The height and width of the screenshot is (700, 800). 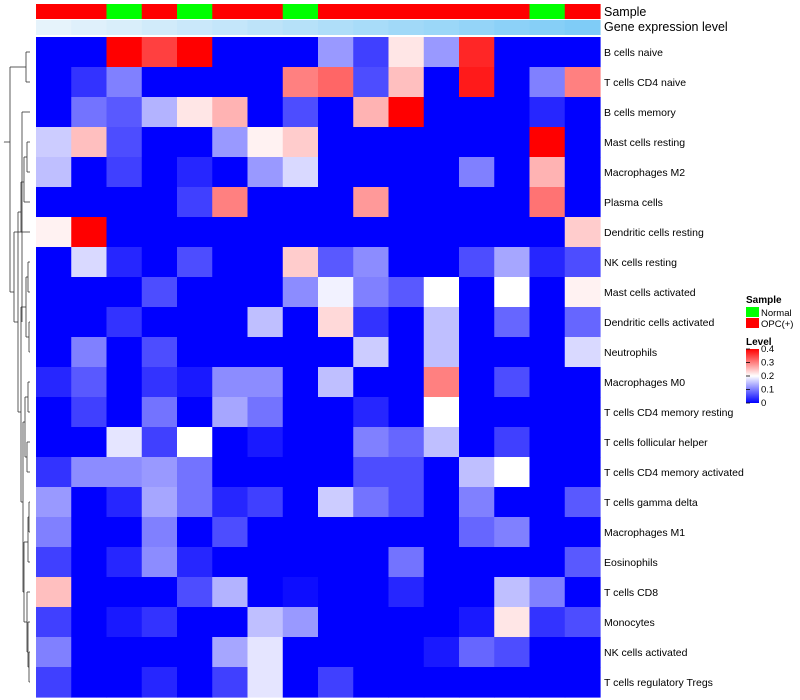 I want to click on row-label: T cells CD4 memory activated, so click(x=674, y=473).